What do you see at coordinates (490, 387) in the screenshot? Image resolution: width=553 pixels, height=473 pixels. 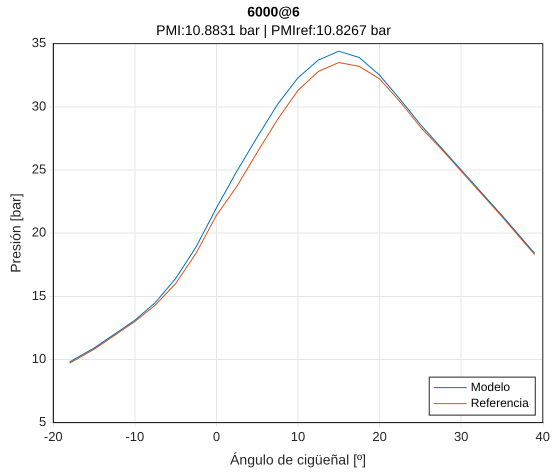 I see `legend-label: Modelo` at bounding box center [490, 387].